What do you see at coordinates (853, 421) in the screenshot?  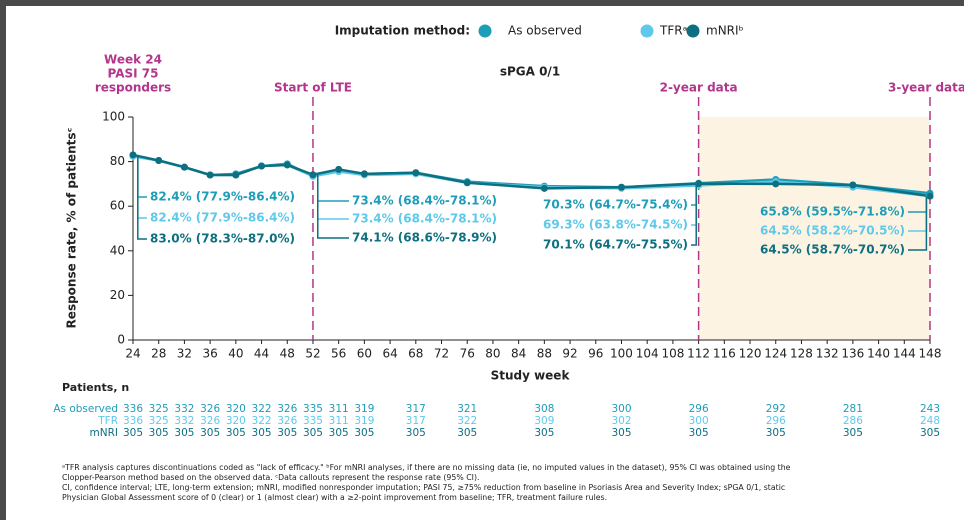 I see `patients-count: 286` at bounding box center [853, 421].